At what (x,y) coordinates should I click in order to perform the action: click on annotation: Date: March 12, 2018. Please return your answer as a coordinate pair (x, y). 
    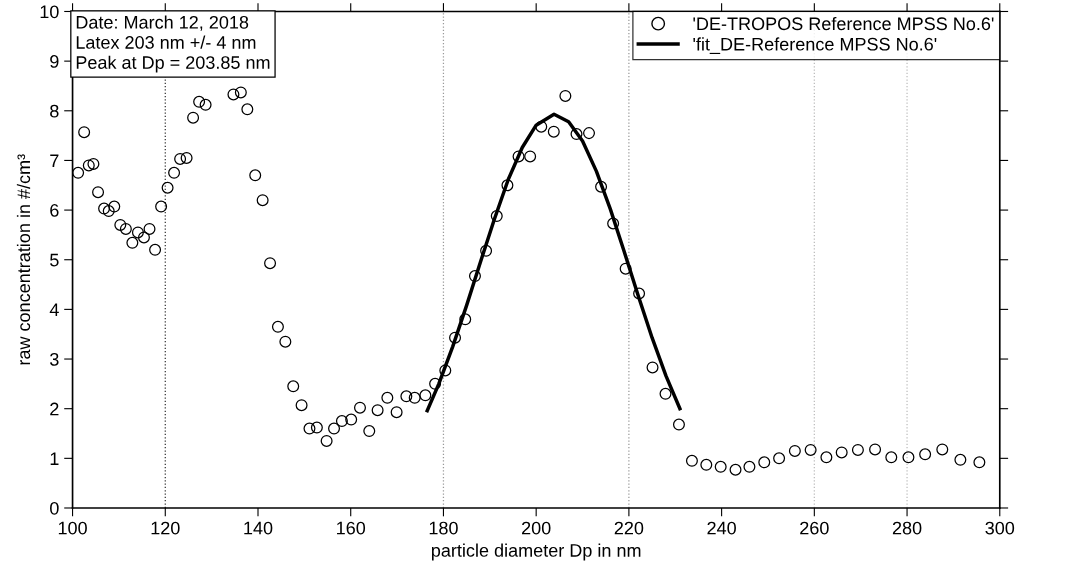
    Looking at the image, I should click on (162, 23).